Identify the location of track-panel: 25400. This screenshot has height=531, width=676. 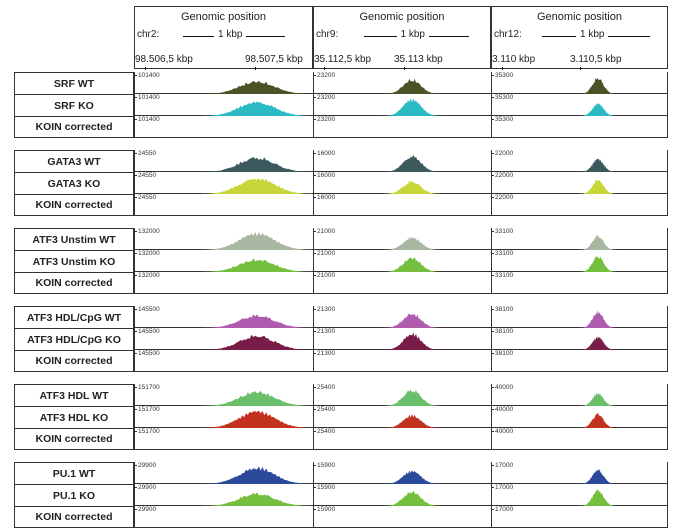
(402, 395).